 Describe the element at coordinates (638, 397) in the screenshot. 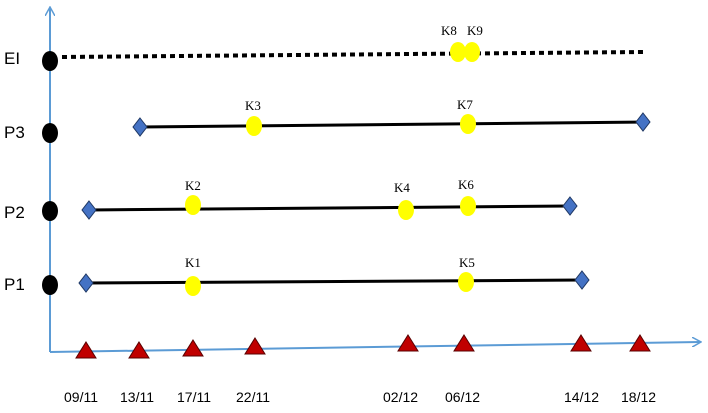

I see `date-label-8: 18/12` at that location.